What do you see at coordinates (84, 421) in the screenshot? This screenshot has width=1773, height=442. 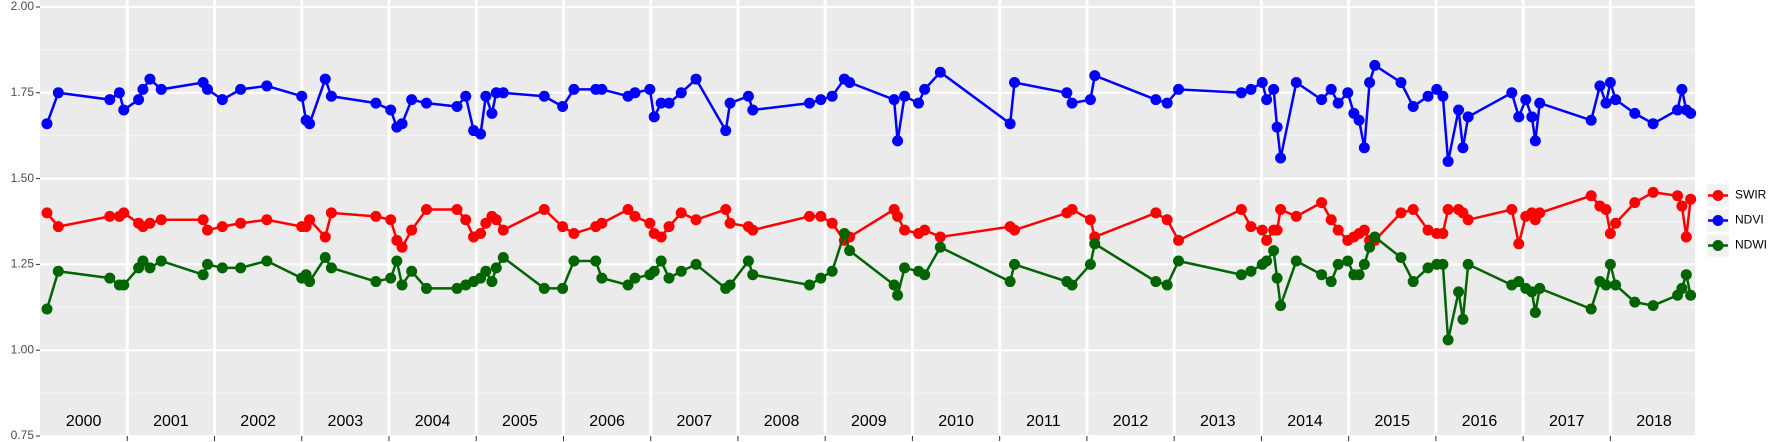 I see `year-label: 2000` at bounding box center [84, 421].